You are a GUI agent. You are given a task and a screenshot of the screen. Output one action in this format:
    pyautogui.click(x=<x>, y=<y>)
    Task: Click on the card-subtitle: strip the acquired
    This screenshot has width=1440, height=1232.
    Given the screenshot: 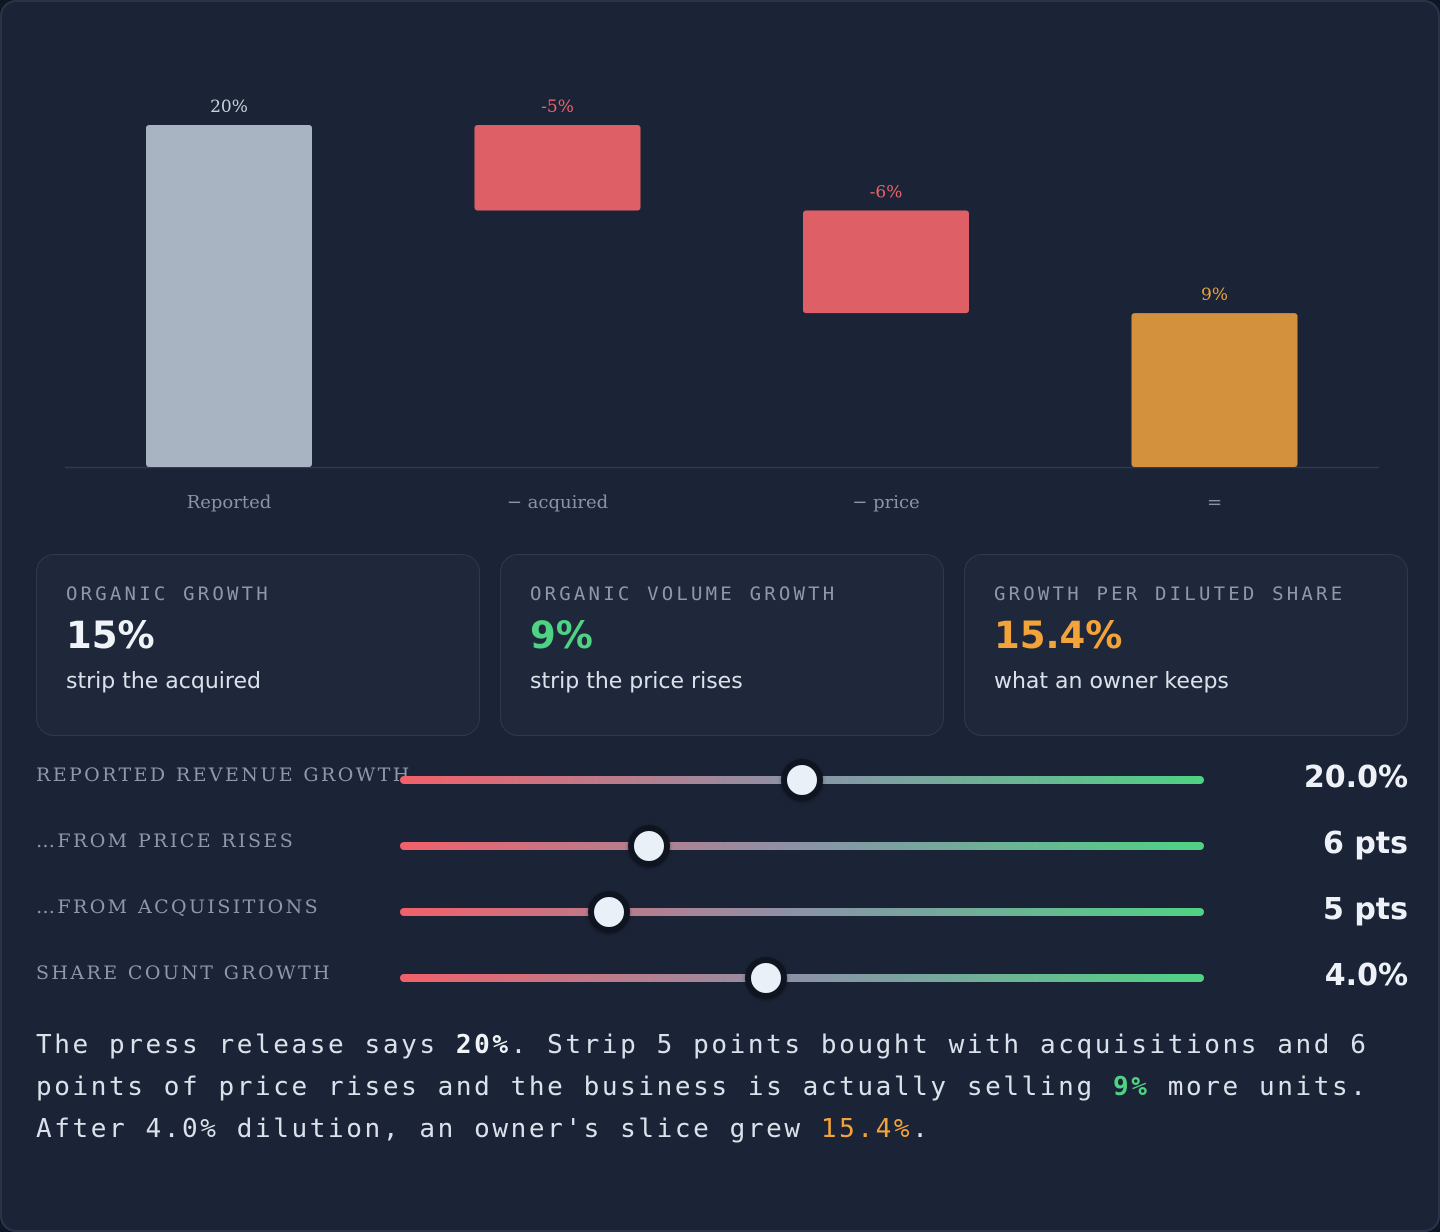 What is the action you would take?
    pyautogui.click(x=163, y=681)
    